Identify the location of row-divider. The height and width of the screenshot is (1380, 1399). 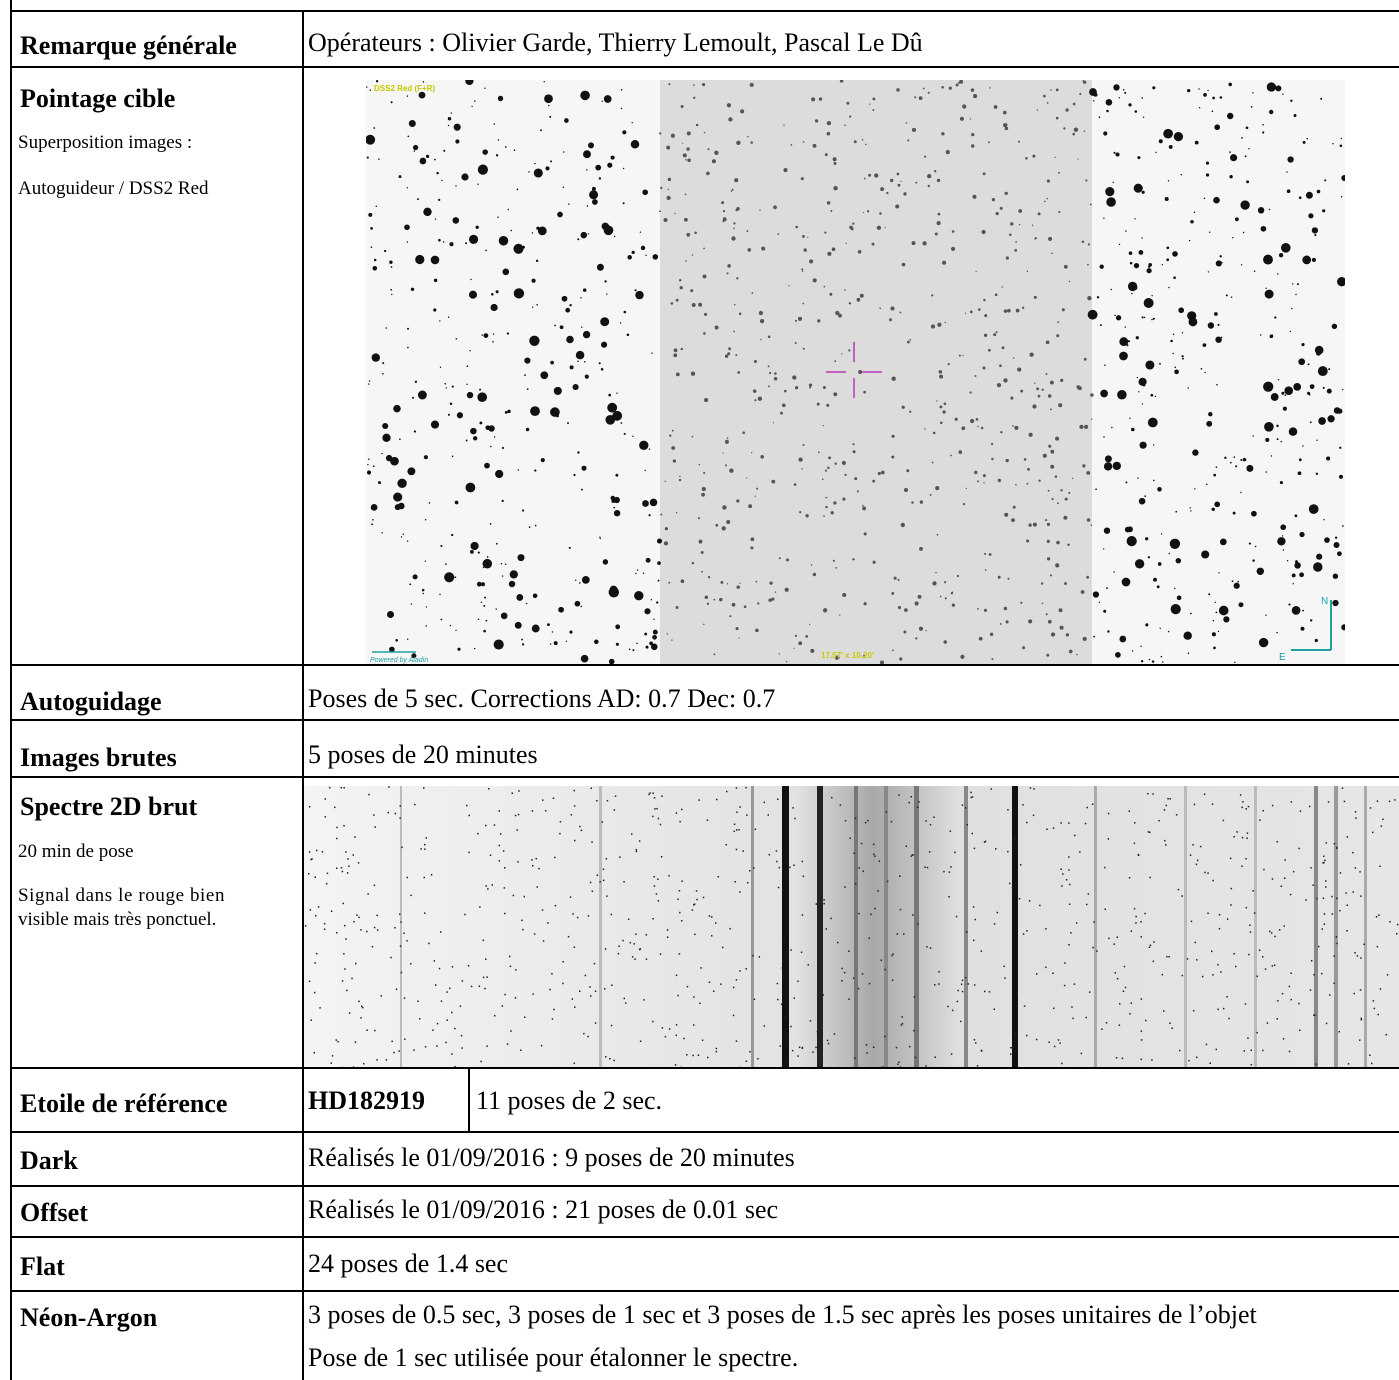
(704, 1186).